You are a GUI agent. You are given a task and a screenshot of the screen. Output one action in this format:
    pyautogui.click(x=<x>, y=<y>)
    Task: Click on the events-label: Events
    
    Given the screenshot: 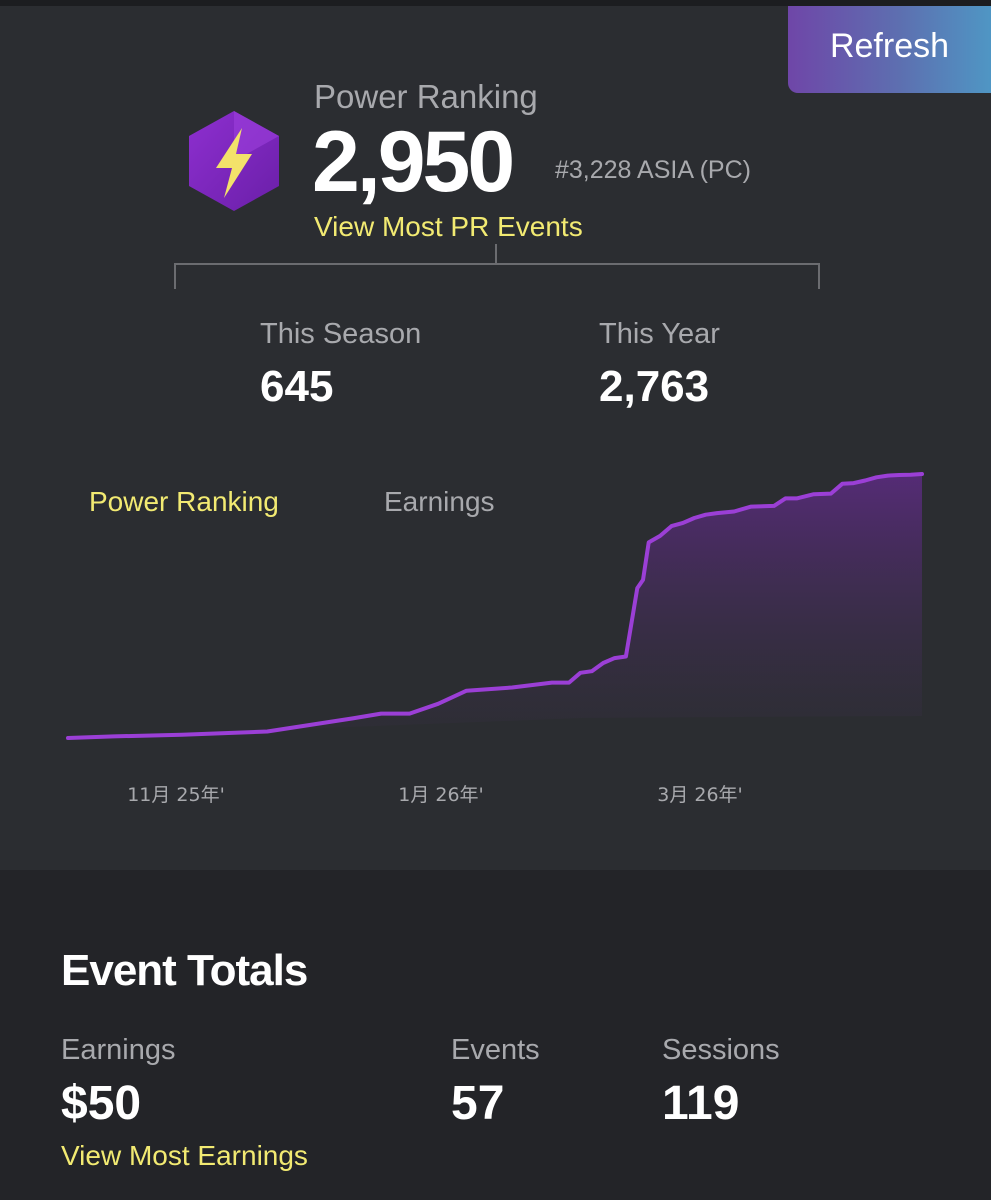 What is the action you would take?
    pyautogui.click(x=495, y=1050)
    